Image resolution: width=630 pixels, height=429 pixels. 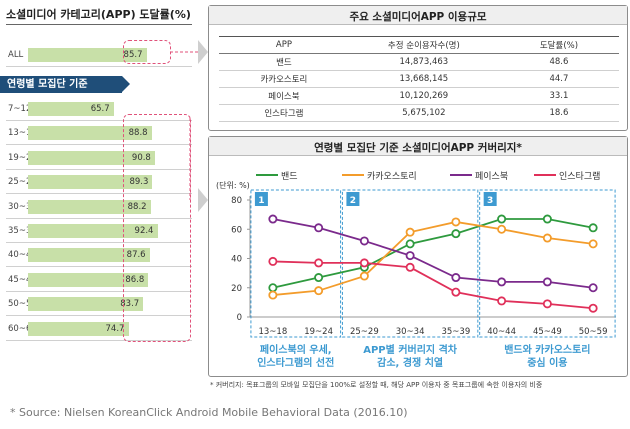 I want to click on y-axis-unit: (단위: %), so click(x=233, y=185).